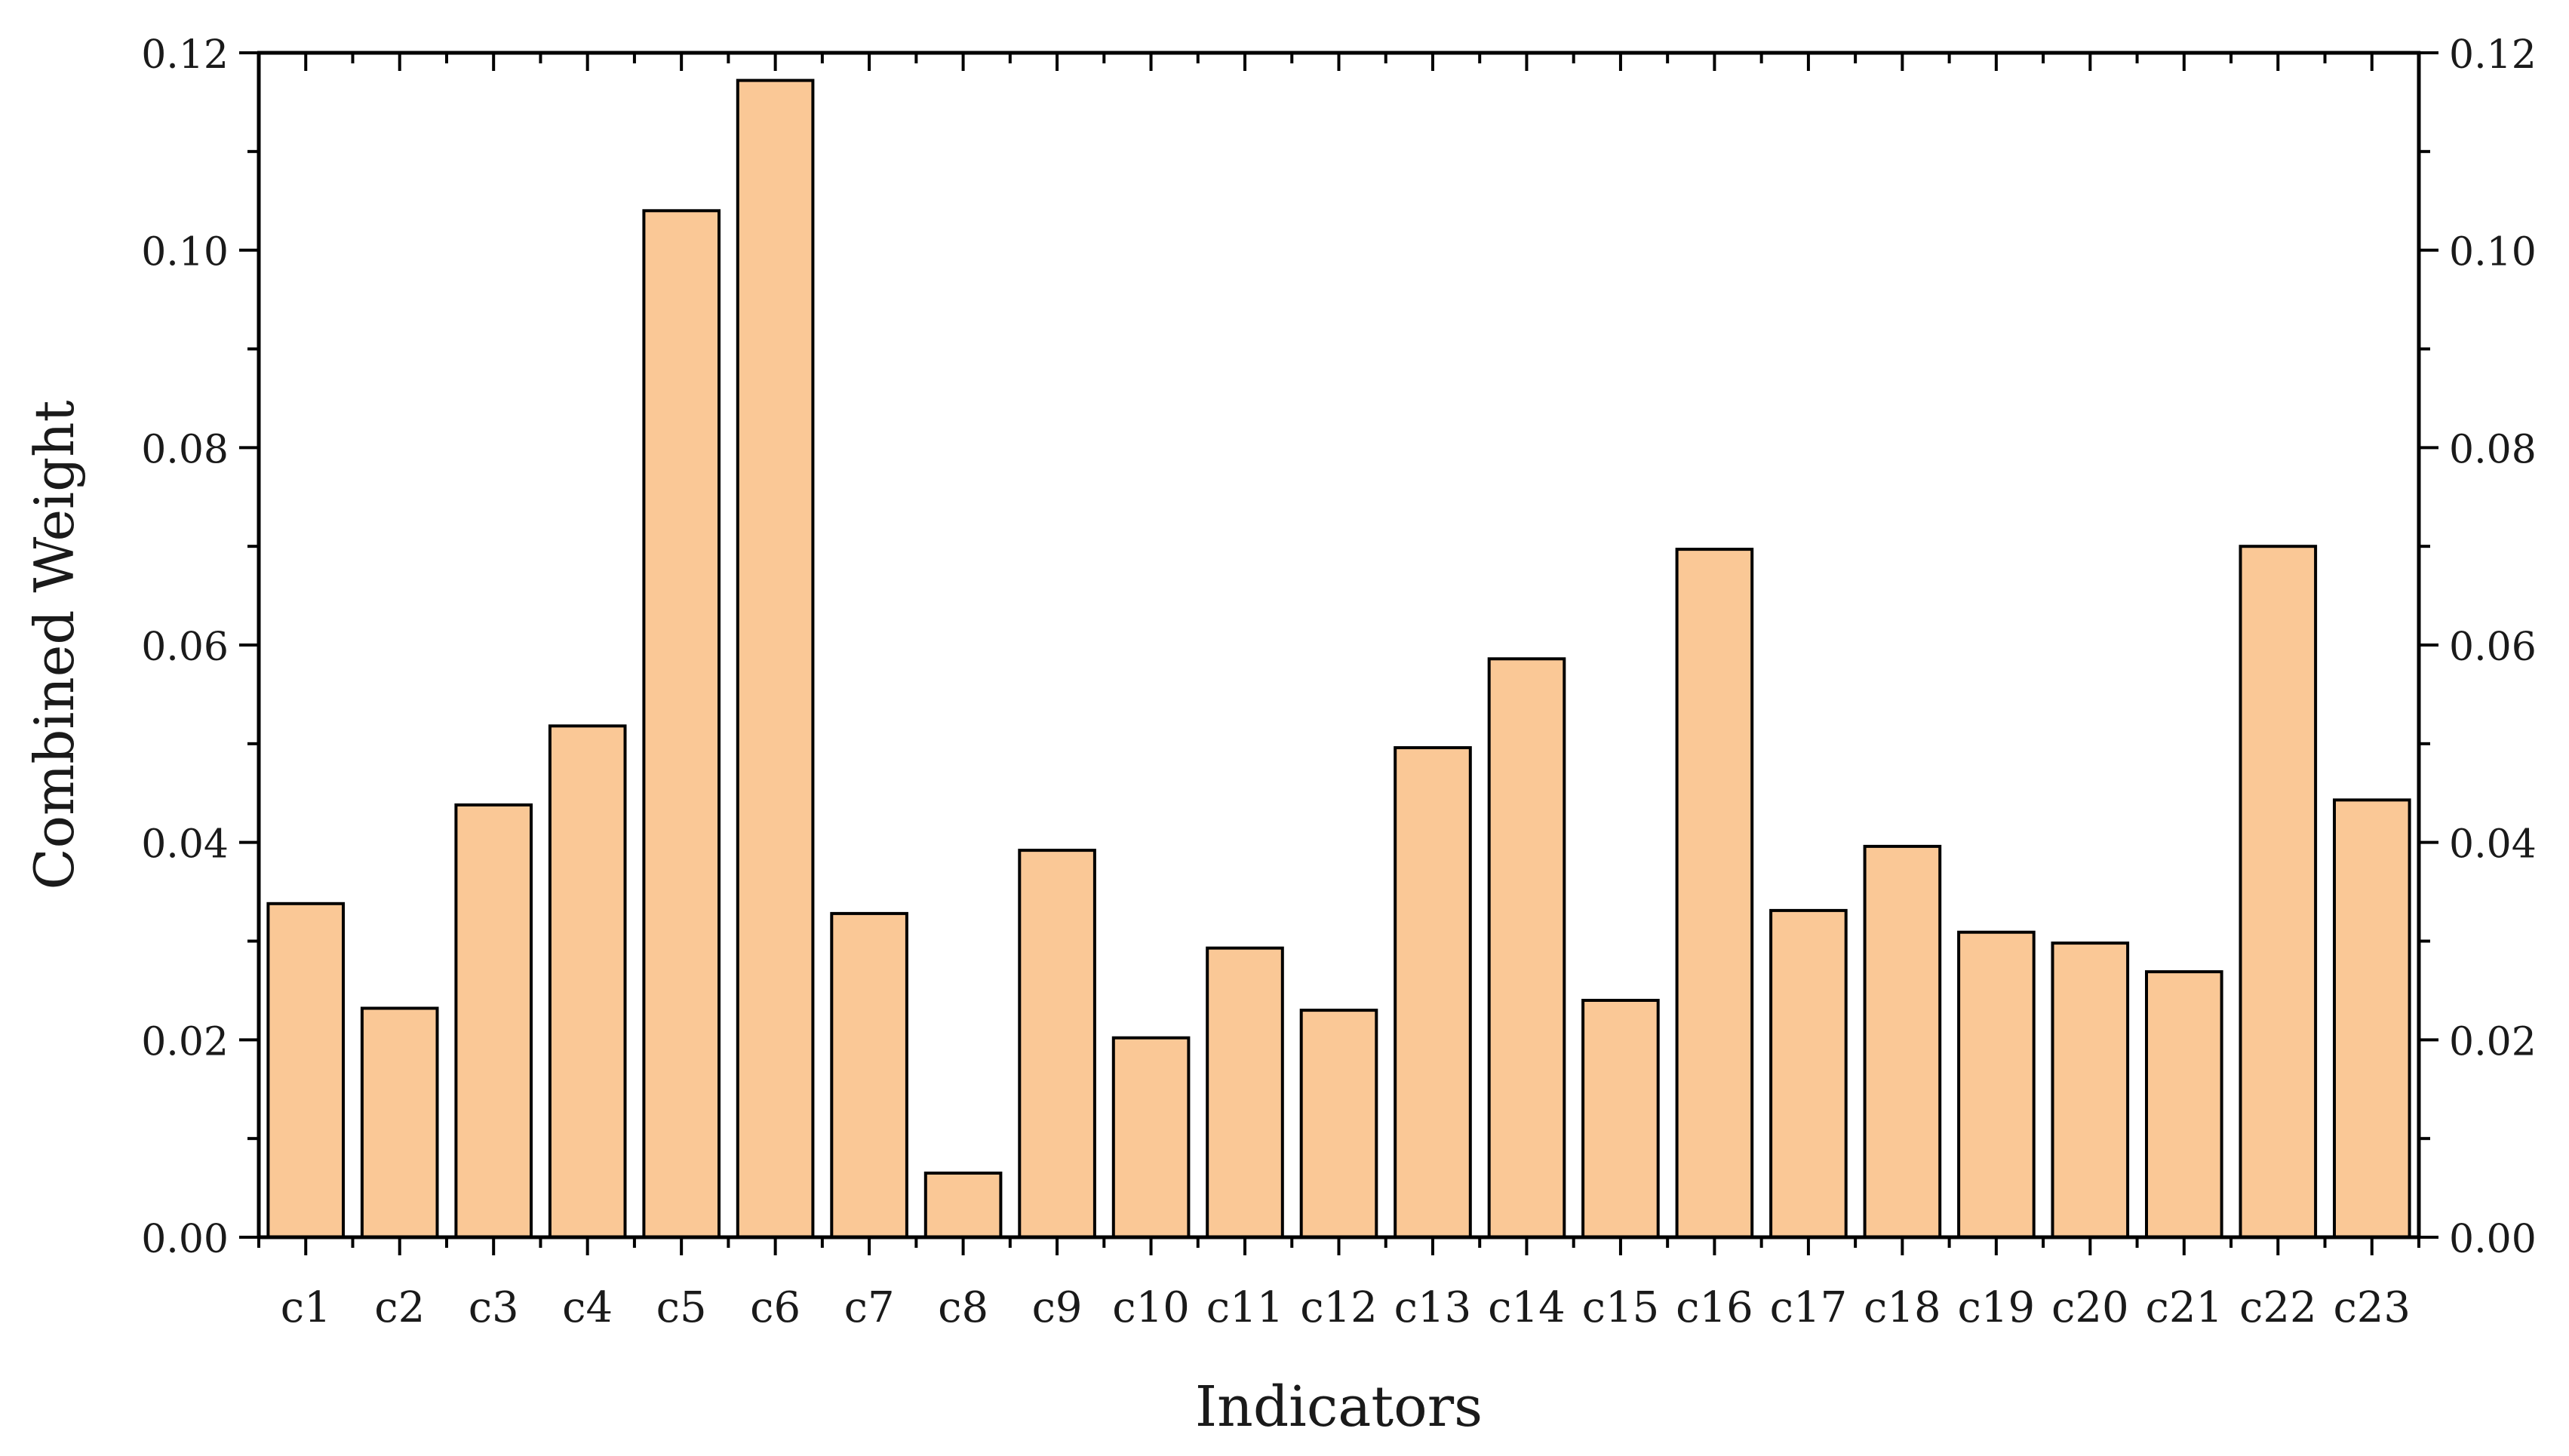 The width and height of the screenshot is (2569, 1456). I want to click on x-tick-label-c9: c9, so click(1057, 1307).